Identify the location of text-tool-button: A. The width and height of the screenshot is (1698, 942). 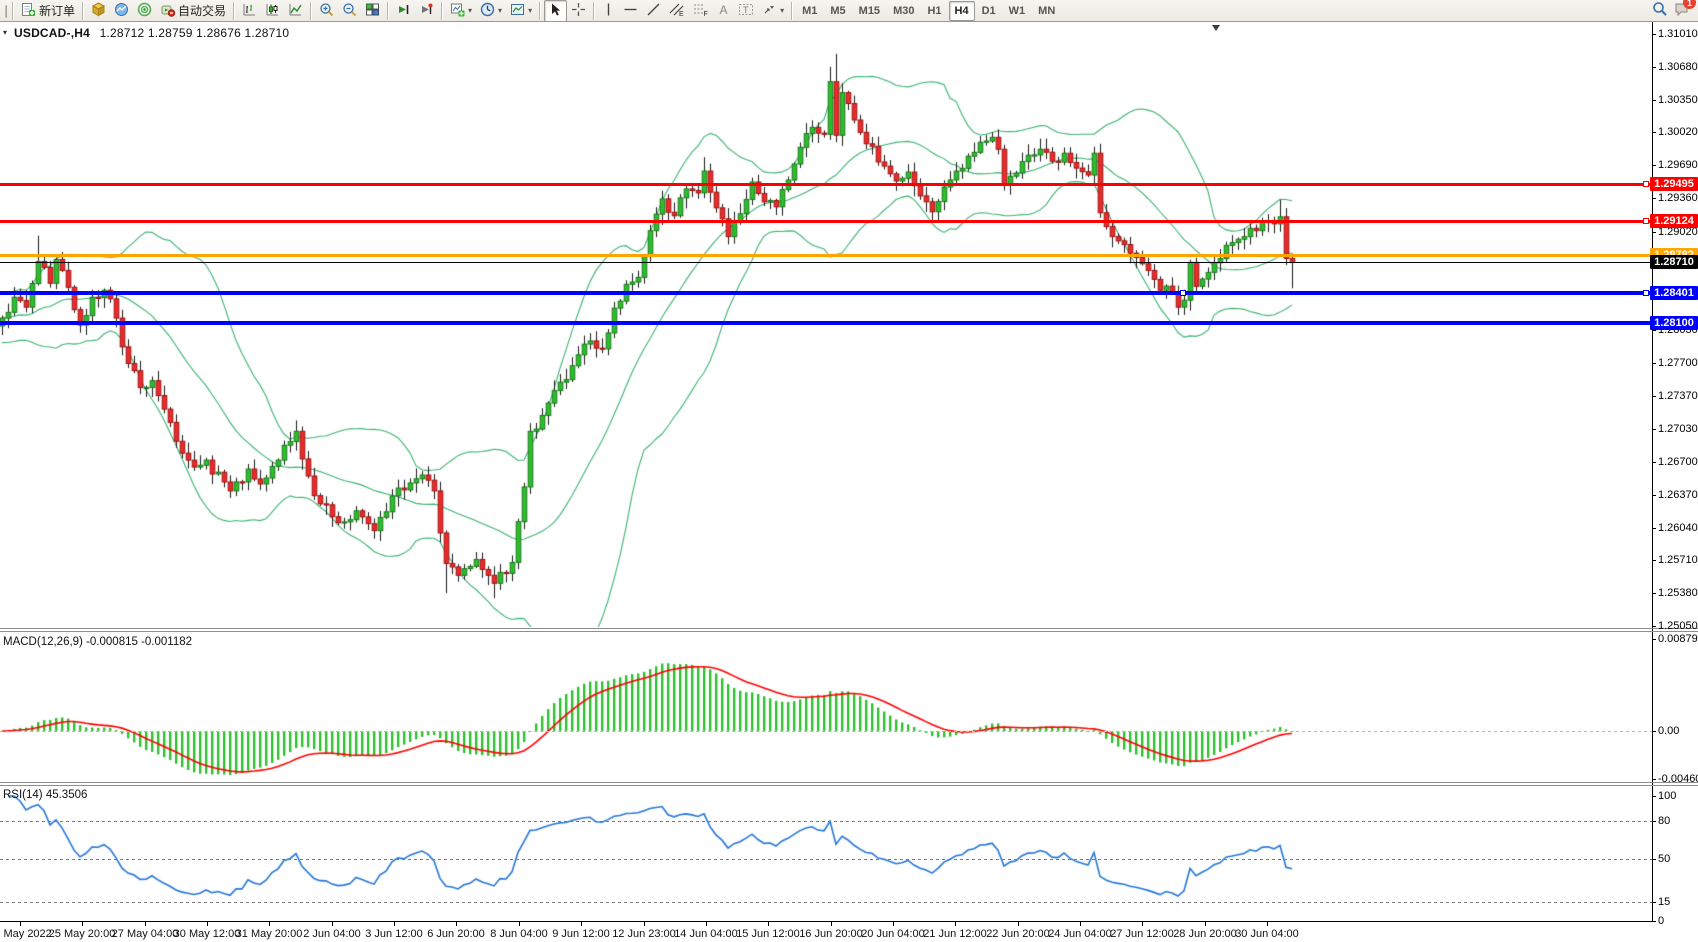
(723, 11).